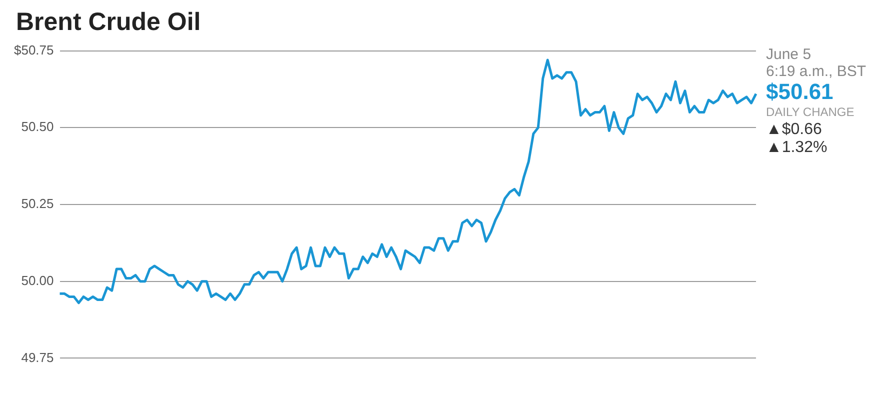 The image size is (879, 408). I want to click on text: ▲1.32%, so click(797, 147).